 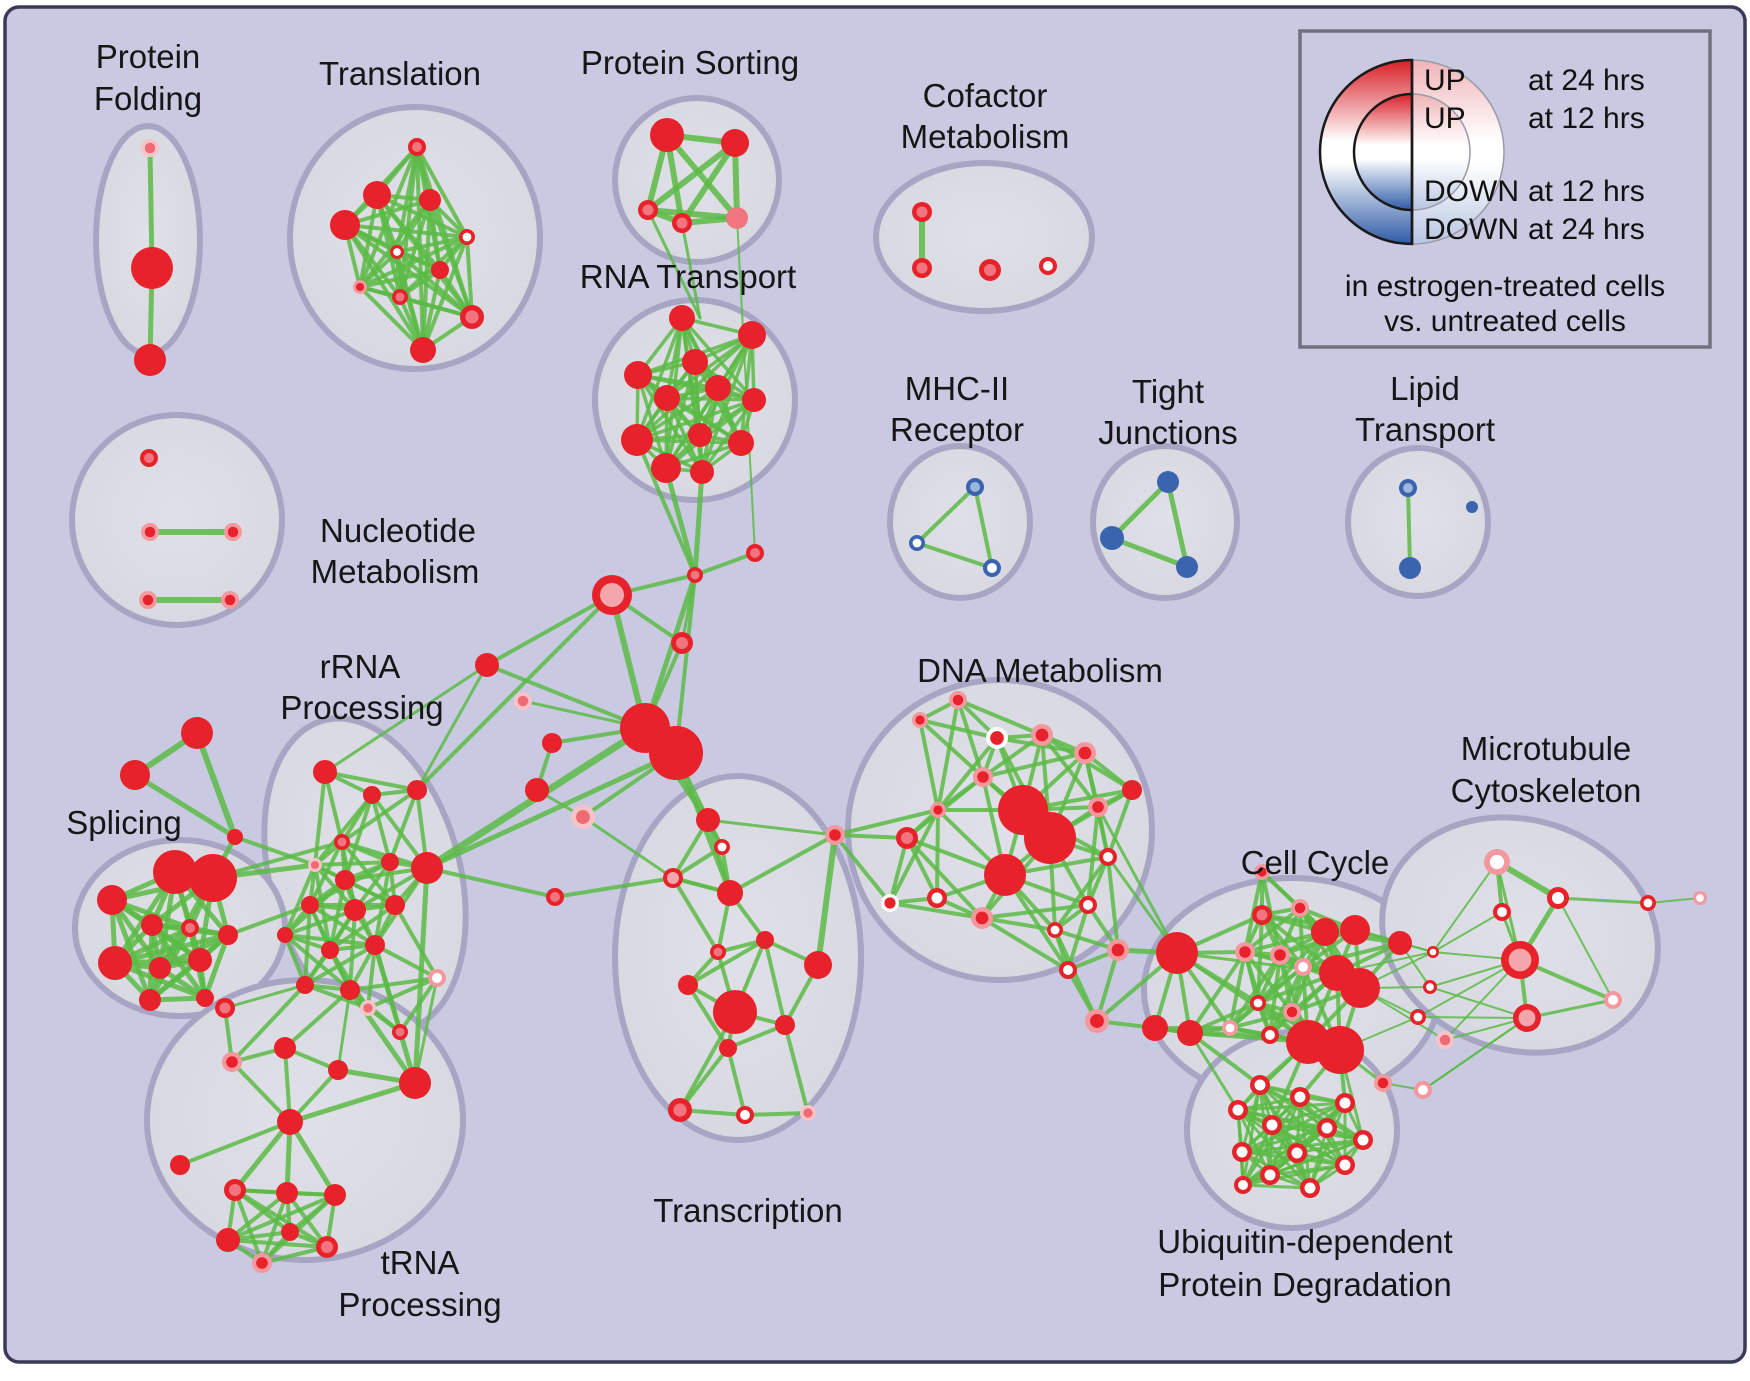 What do you see at coordinates (688, 276) in the screenshot?
I see `cluster-label: RNA Transport` at bounding box center [688, 276].